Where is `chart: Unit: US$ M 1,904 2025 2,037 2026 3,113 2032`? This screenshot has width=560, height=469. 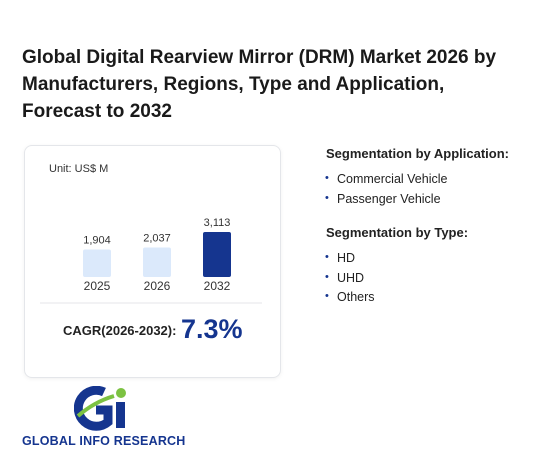
chart: Unit: US$ M 1,904 2025 2,037 2026 3,113 2032 is located at coordinates (151, 233).